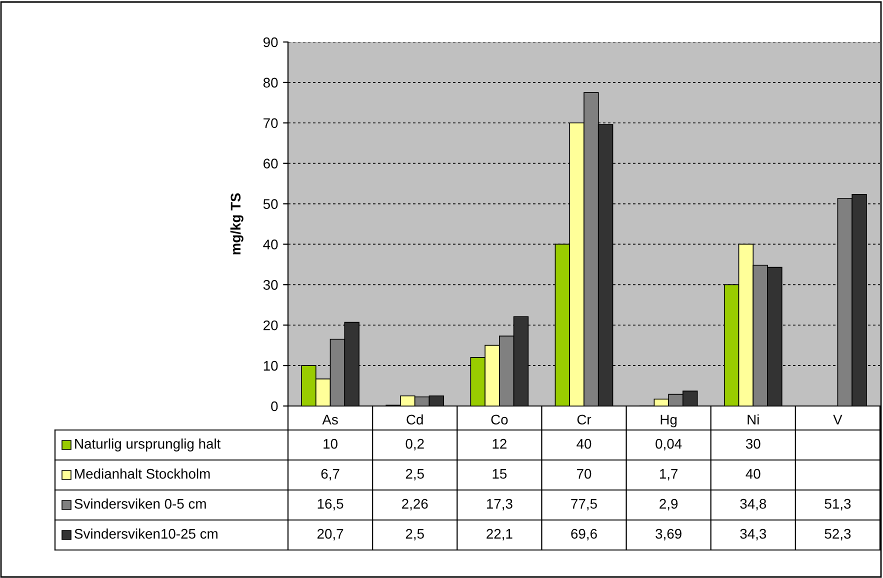 Image resolution: width=883 pixels, height=578 pixels. Describe the element at coordinates (271, 163) in the screenshot. I see `y-tick-label: 60` at that location.